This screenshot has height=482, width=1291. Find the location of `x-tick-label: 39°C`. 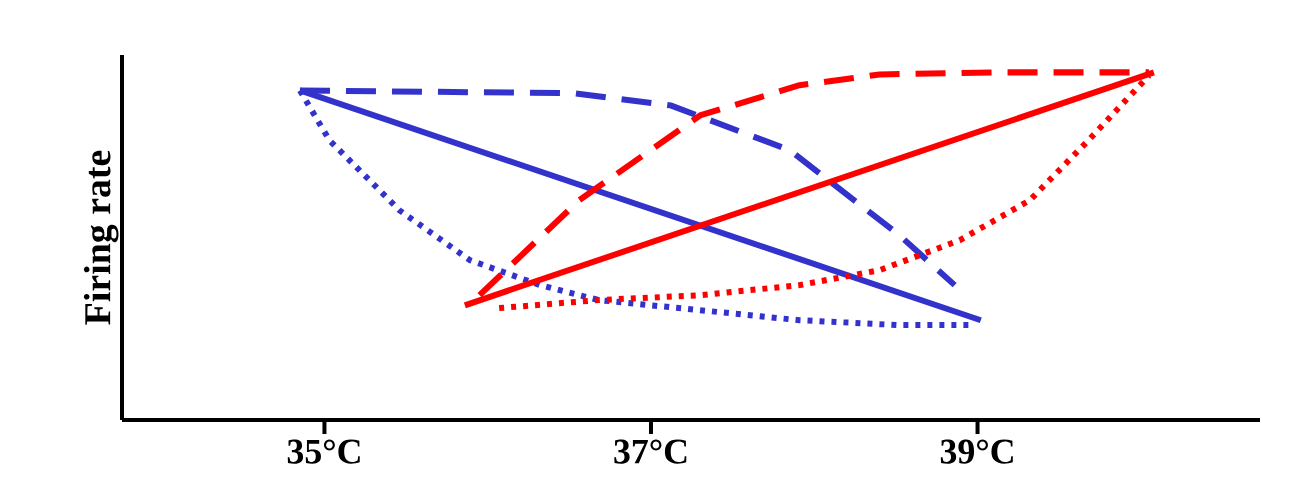

x-tick-label: 39°C is located at coordinates (976, 451).